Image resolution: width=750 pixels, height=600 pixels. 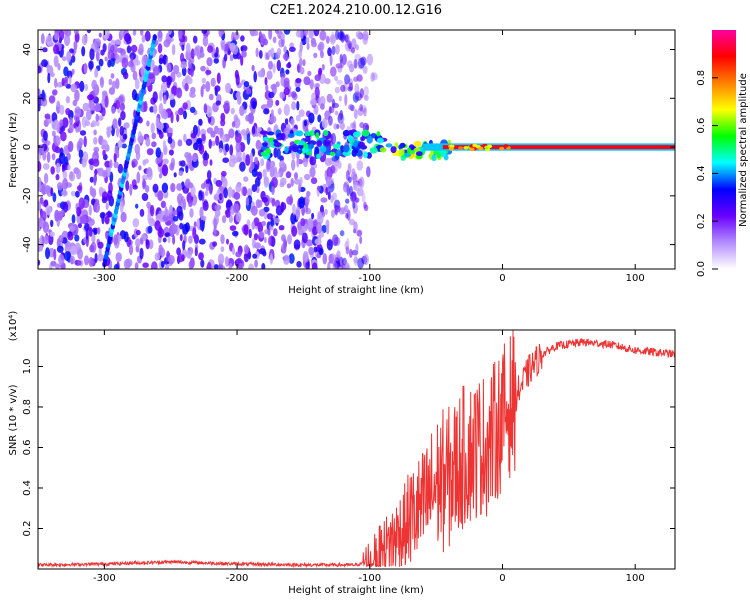 What do you see at coordinates (502, 578) in the screenshot?
I see `x-tick-label: 0` at bounding box center [502, 578].